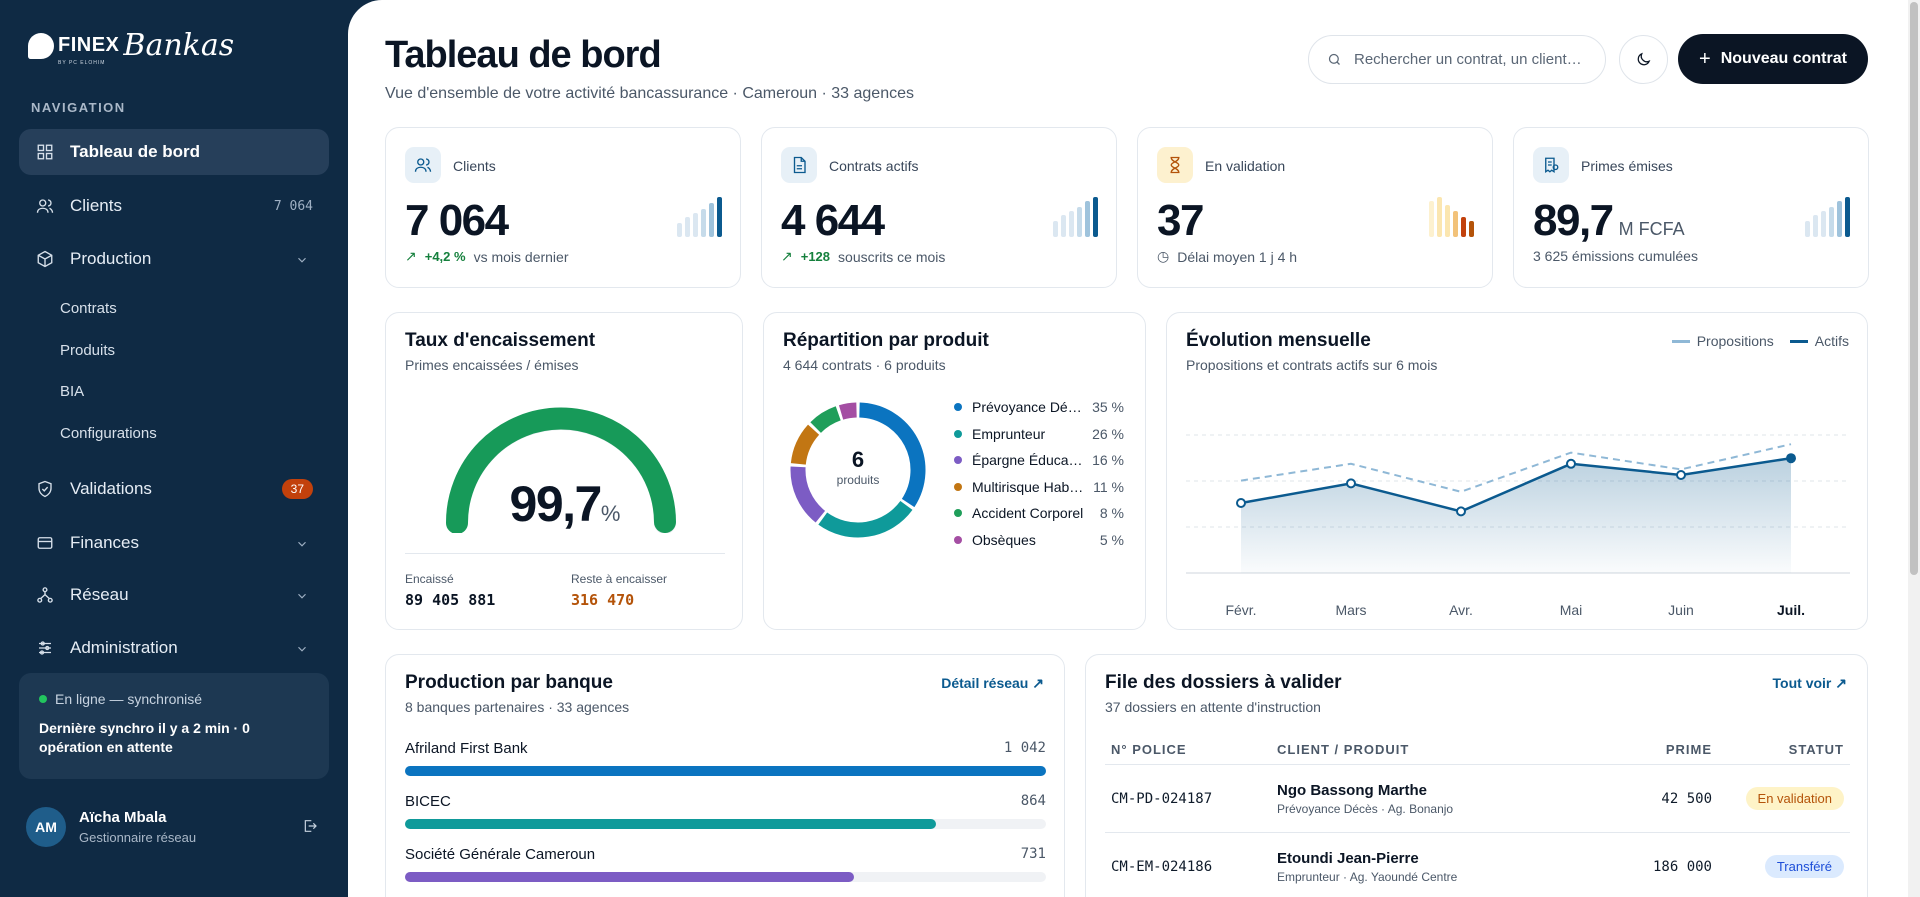 Image resolution: width=1920 pixels, height=897 pixels. I want to click on sidebar-subitem-contrats: Contrats, so click(88, 308).